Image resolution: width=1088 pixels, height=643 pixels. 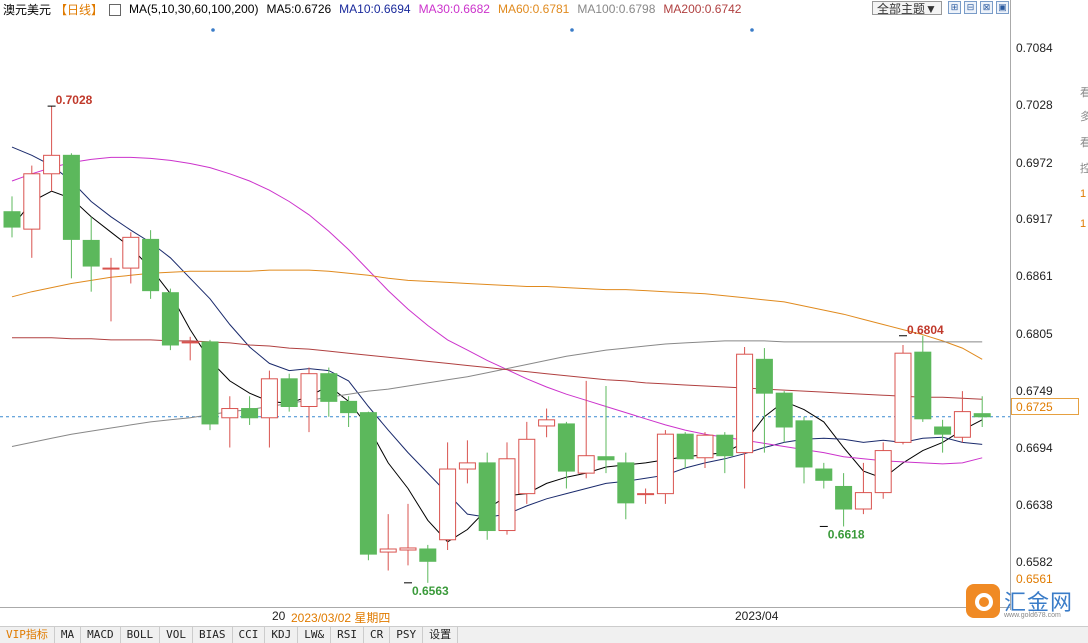 What do you see at coordinates (1034, 391) in the screenshot?
I see `y-tick-label: 0.6749` at bounding box center [1034, 391].